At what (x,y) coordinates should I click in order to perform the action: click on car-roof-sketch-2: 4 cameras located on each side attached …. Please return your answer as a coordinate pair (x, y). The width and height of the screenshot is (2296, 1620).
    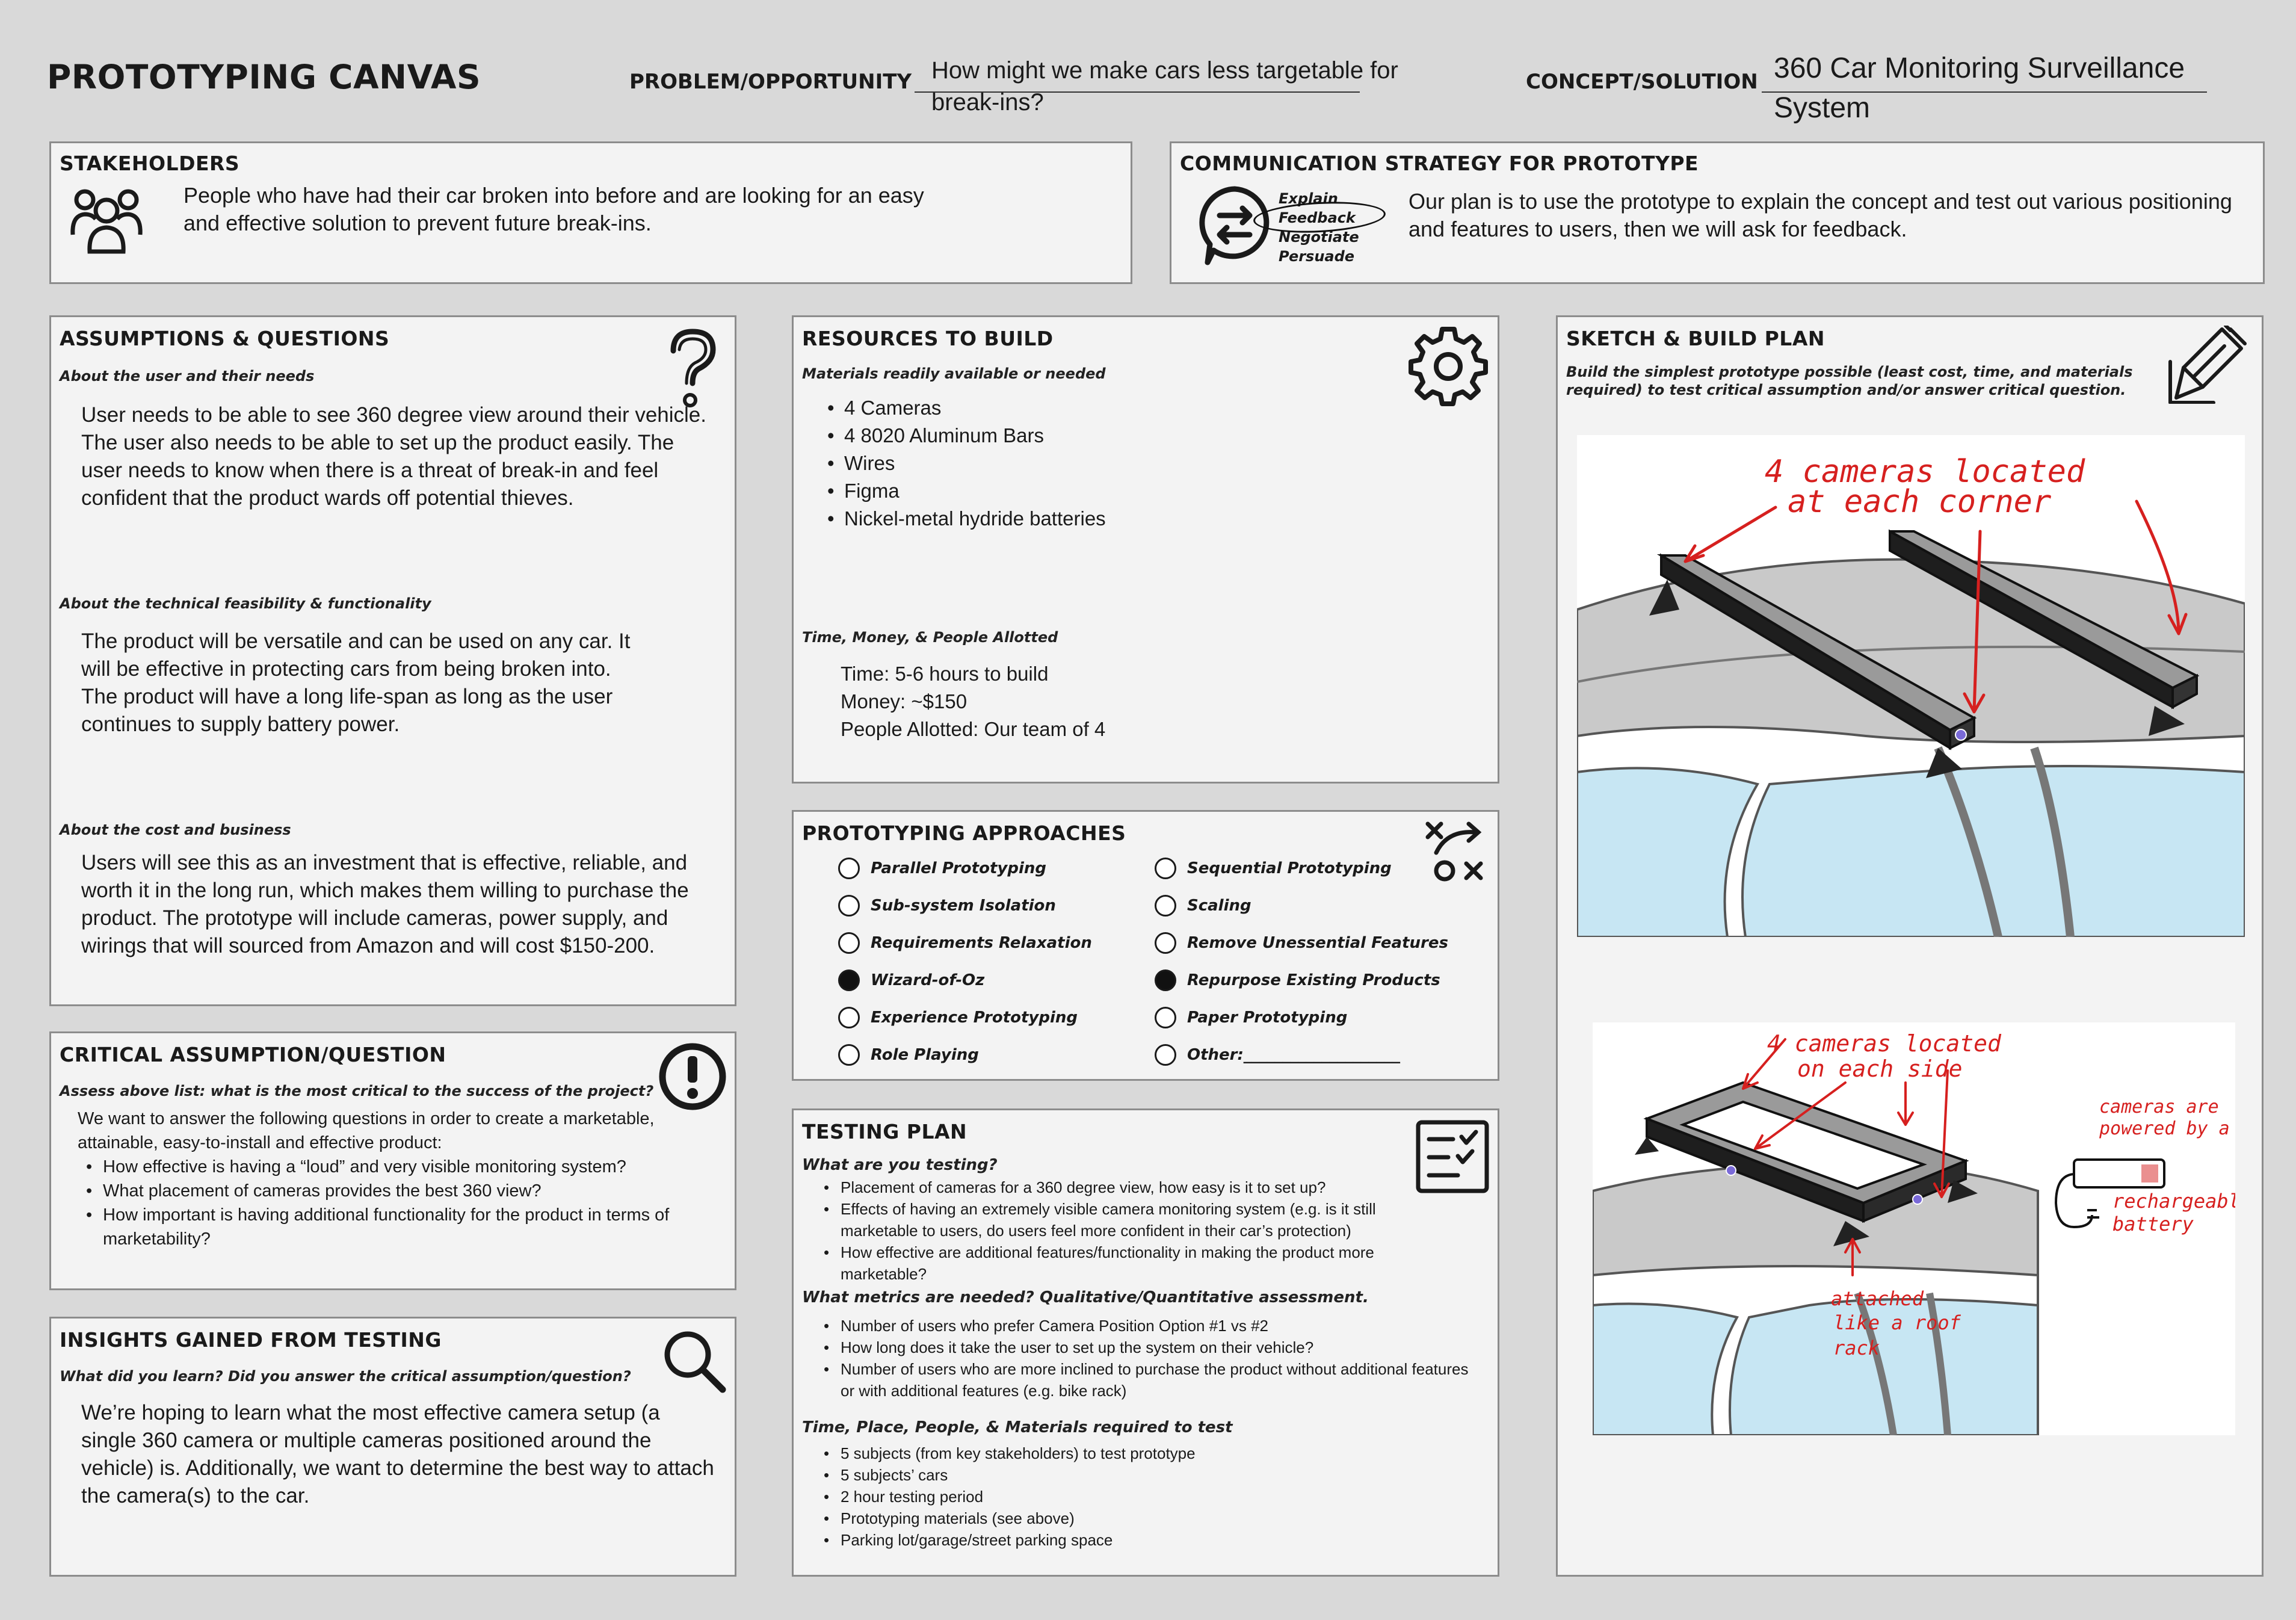
    Looking at the image, I should click on (1914, 1232).